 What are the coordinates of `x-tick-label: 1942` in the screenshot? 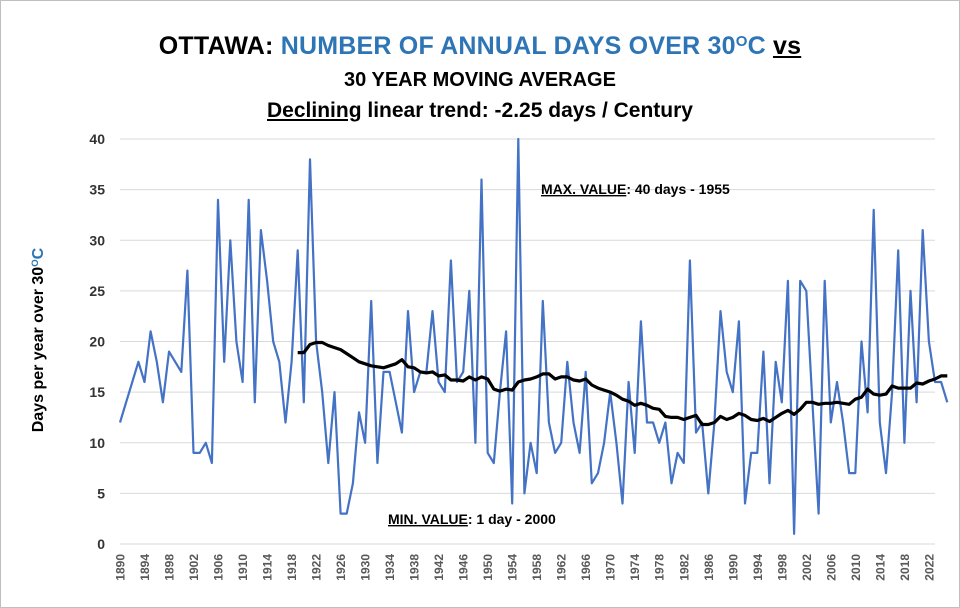 It's located at (439, 567).